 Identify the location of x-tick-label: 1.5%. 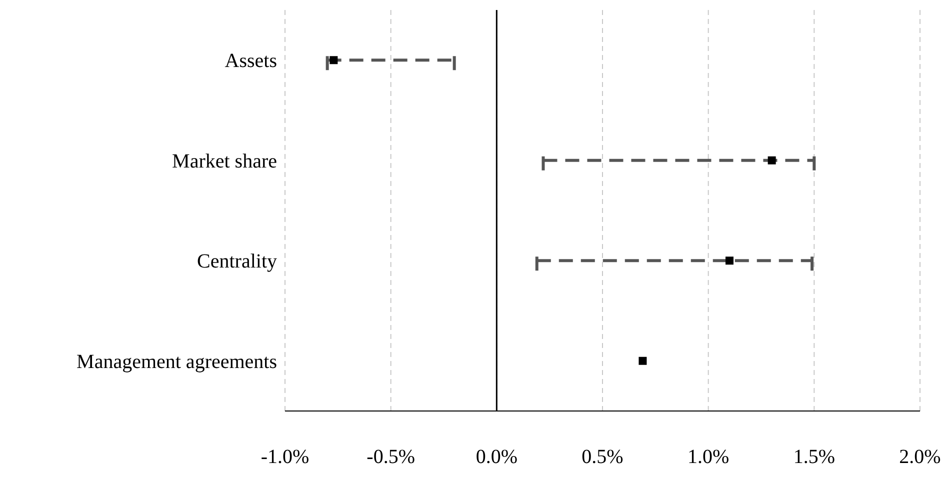
(814, 457).